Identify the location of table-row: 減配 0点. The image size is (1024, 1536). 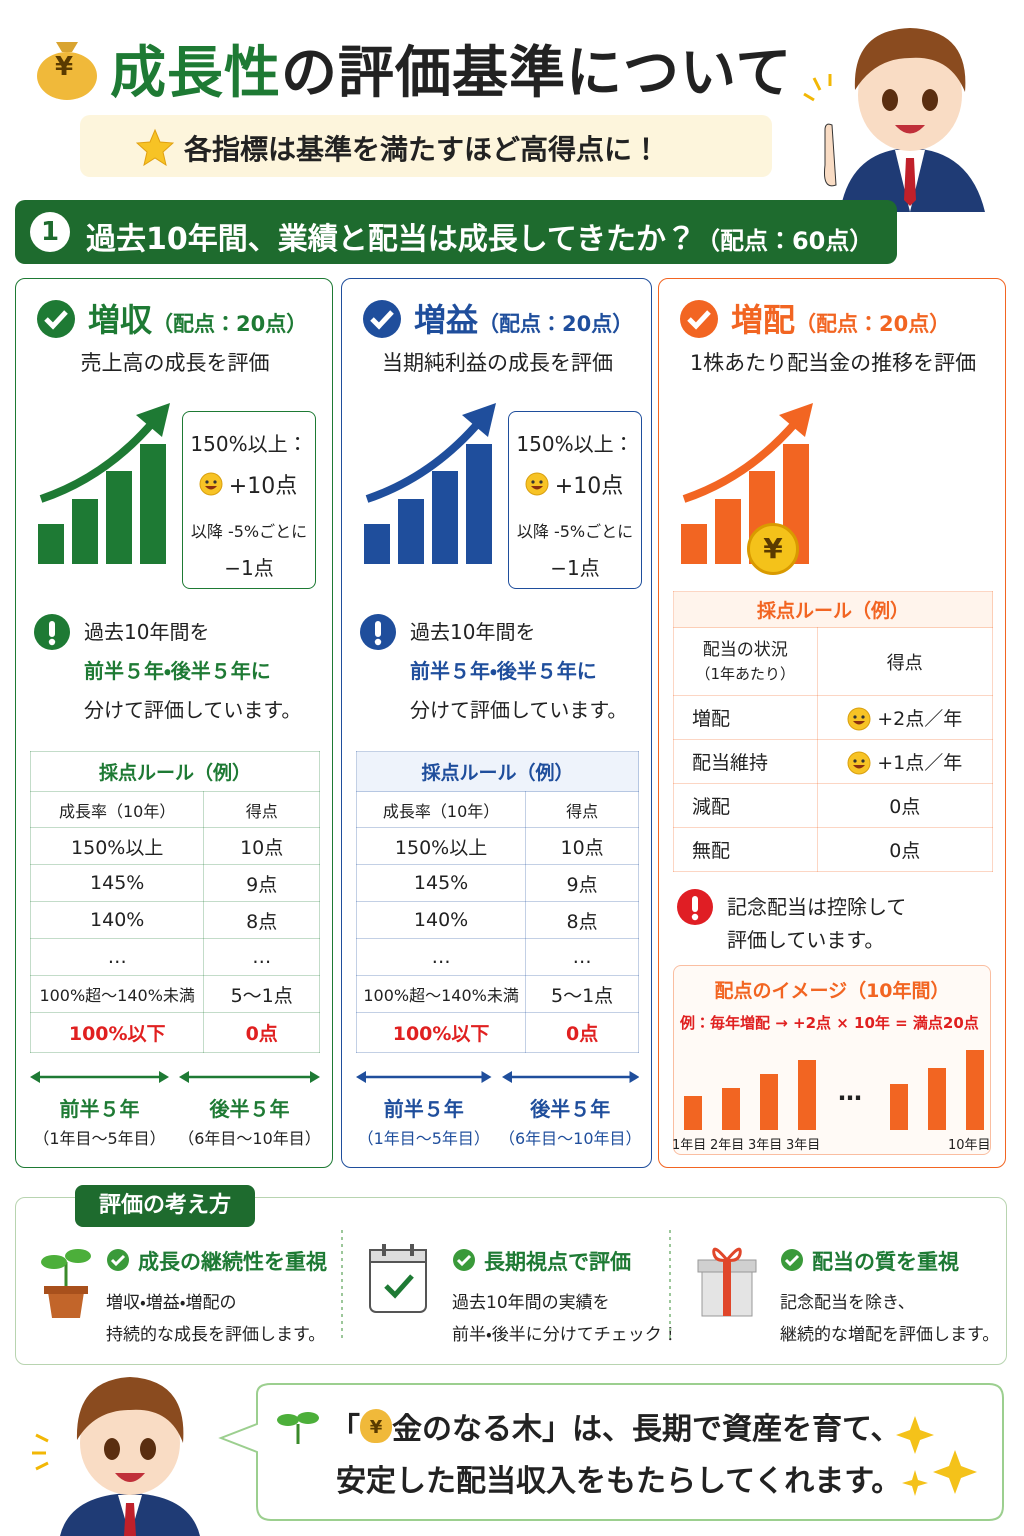
(833, 805).